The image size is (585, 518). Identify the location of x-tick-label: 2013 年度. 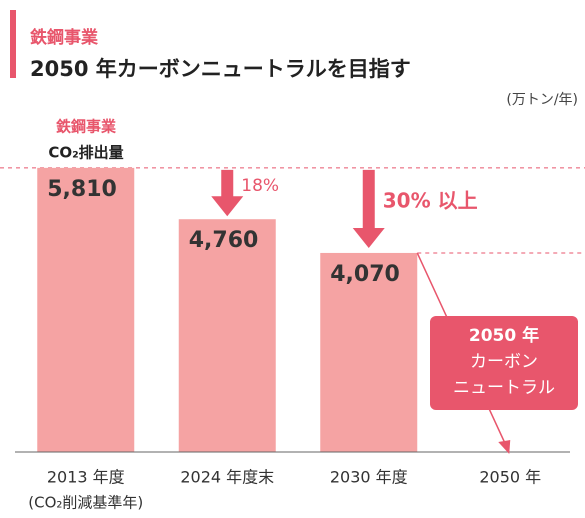
(86, 477).